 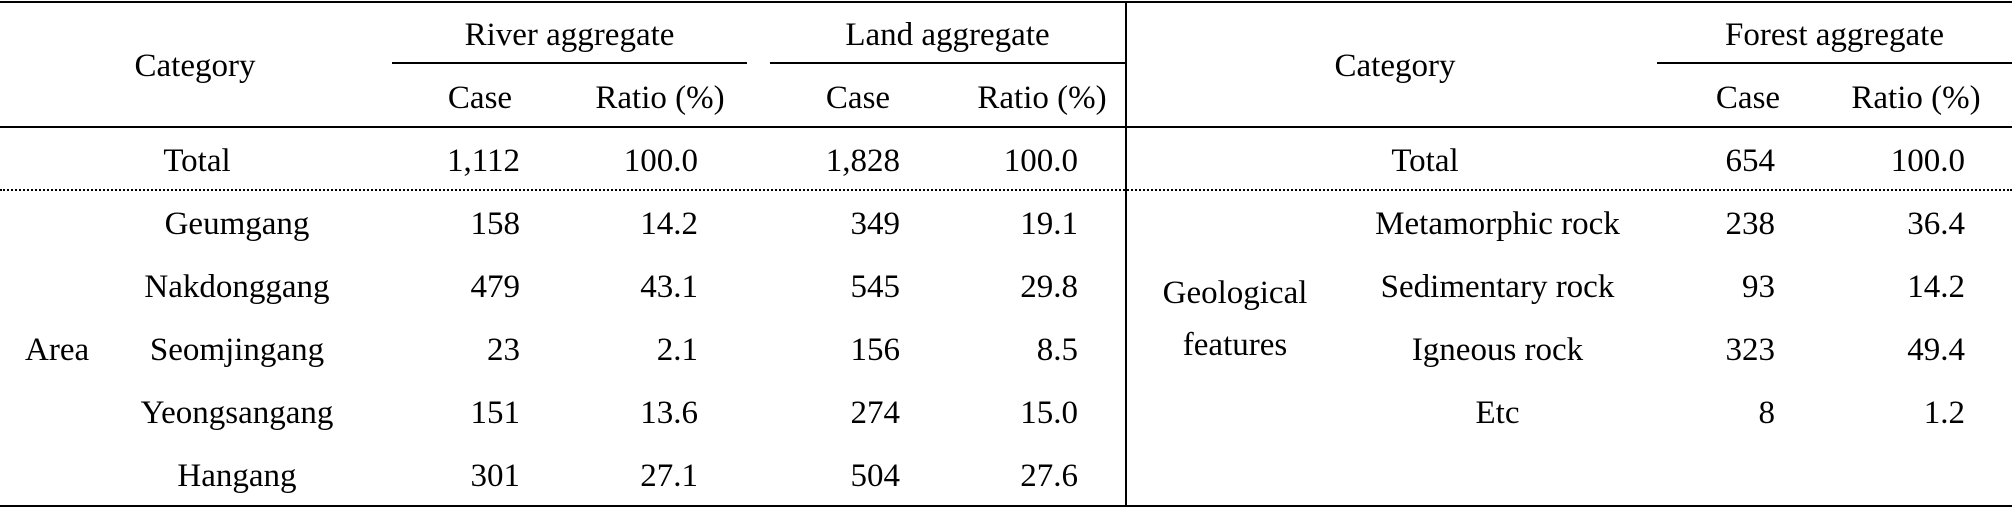 I want to click on forest-case: 8, so click(x=1767, y=413).